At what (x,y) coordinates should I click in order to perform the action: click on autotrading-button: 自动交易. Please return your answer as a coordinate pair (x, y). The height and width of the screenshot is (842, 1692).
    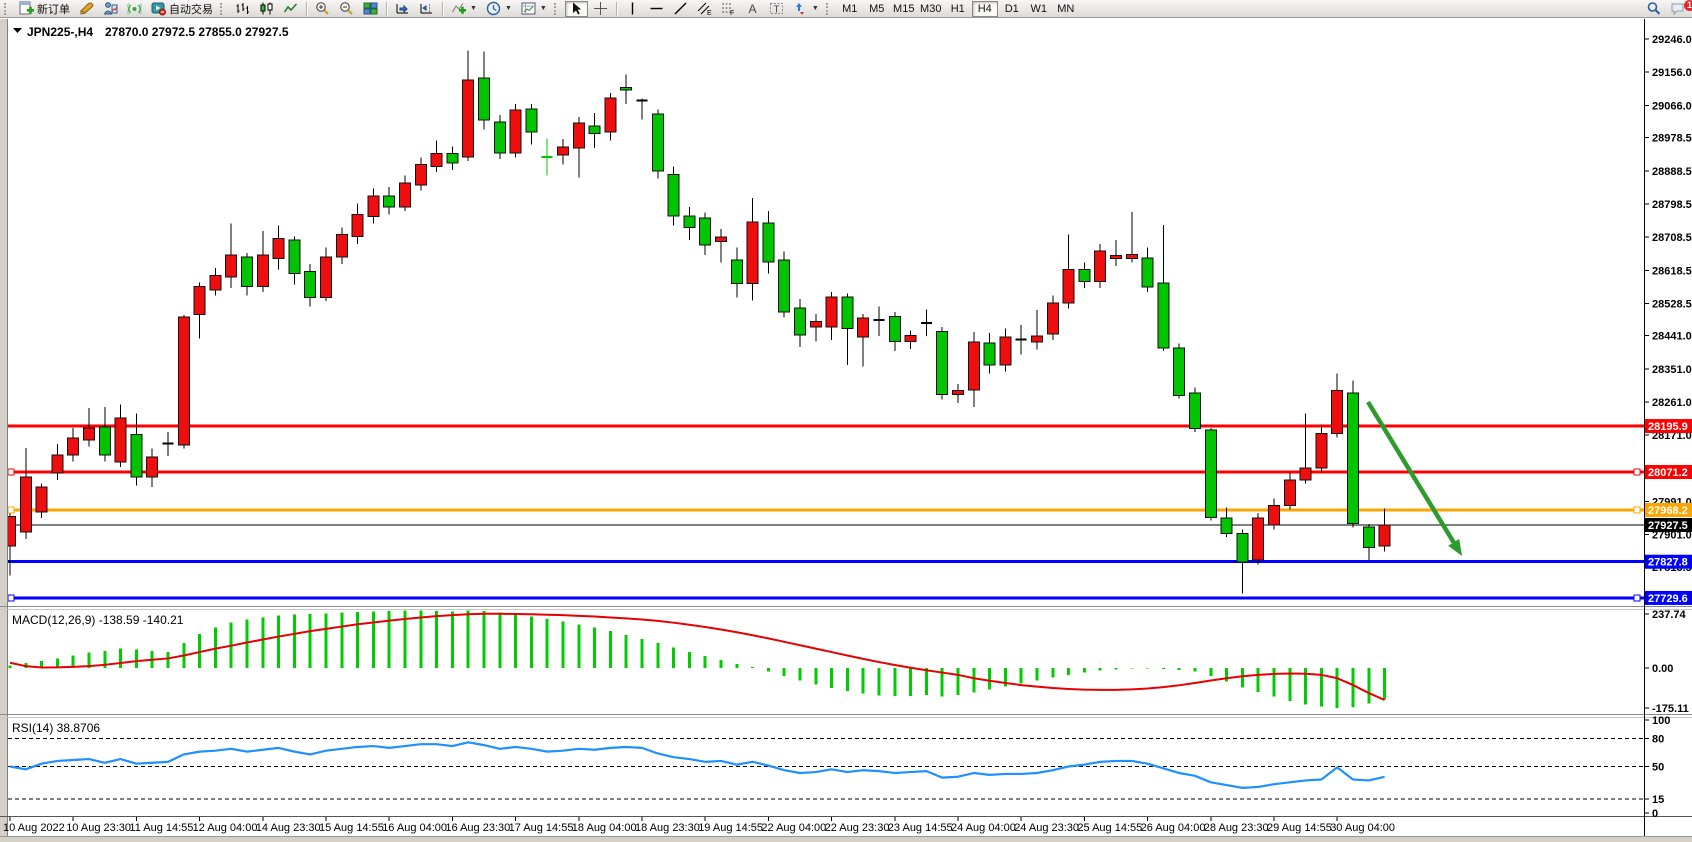
    Looking at the image, I should click on (182, 9).